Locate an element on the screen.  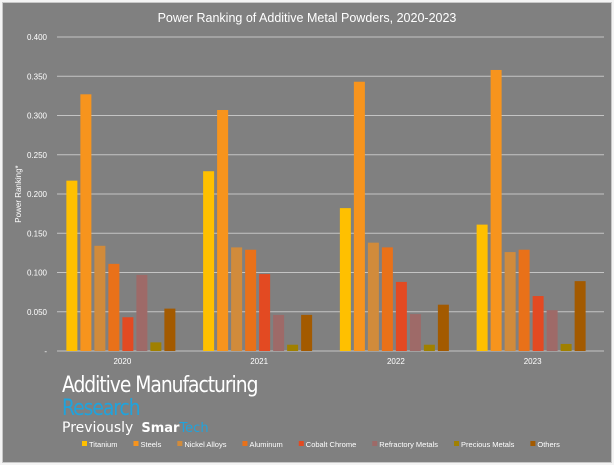
legend-item: Cobalt Chrome is located at coordinates (331, 444).